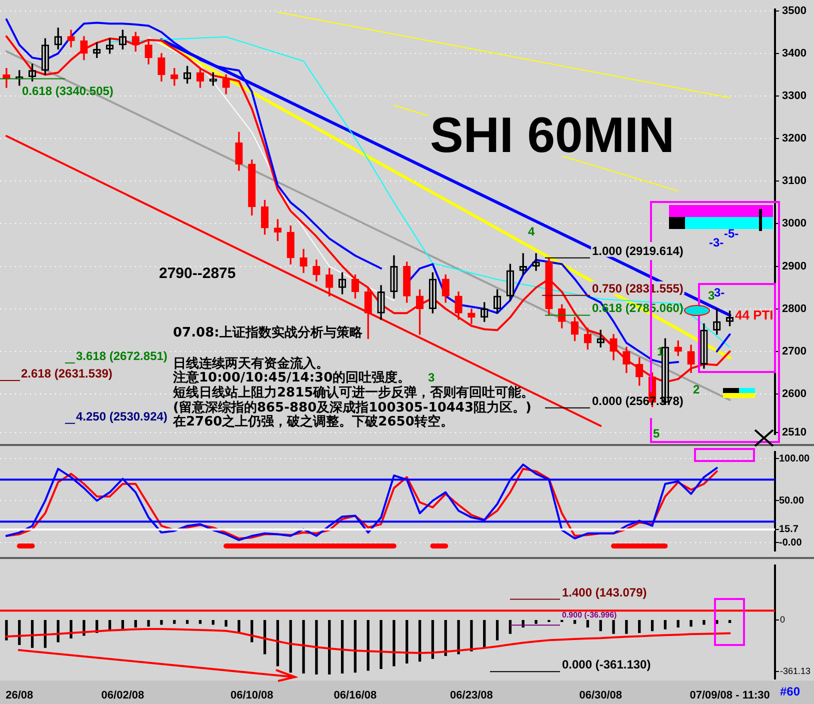 The width and height of the screenshot is (814, 704). Describe the element at coordinates (68, 91) in the screenshot. I see `ref-line-label: 0.618 (3340.505)` at that location.